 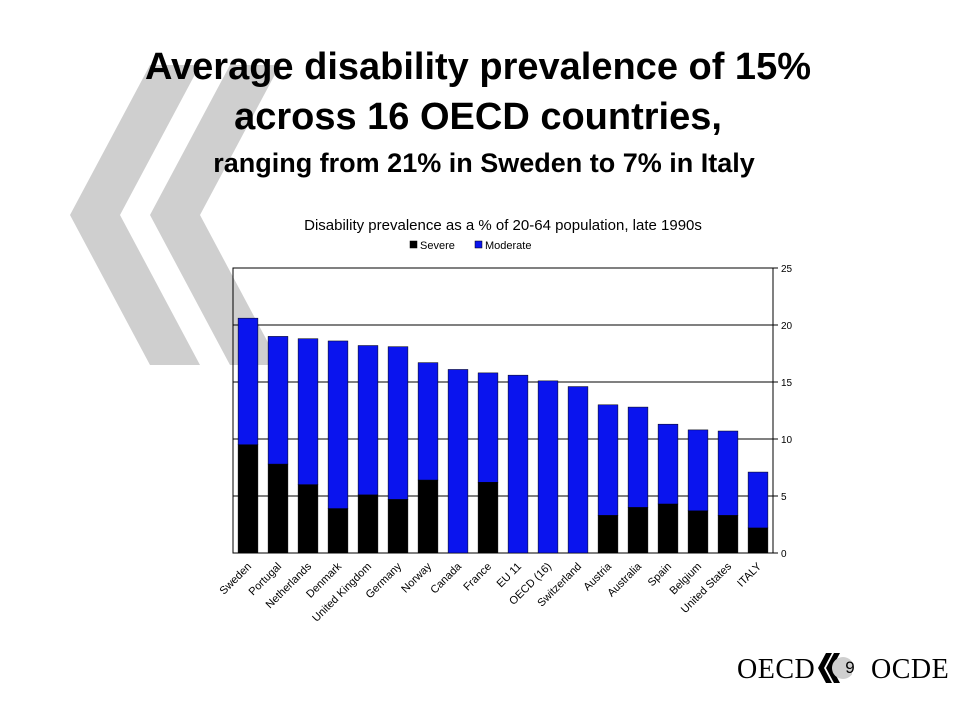 What do you see at coordinates (910, 669) in the screenshot?
I see `footer-ocde-text: OCDE` at bounding box center [910, 669].